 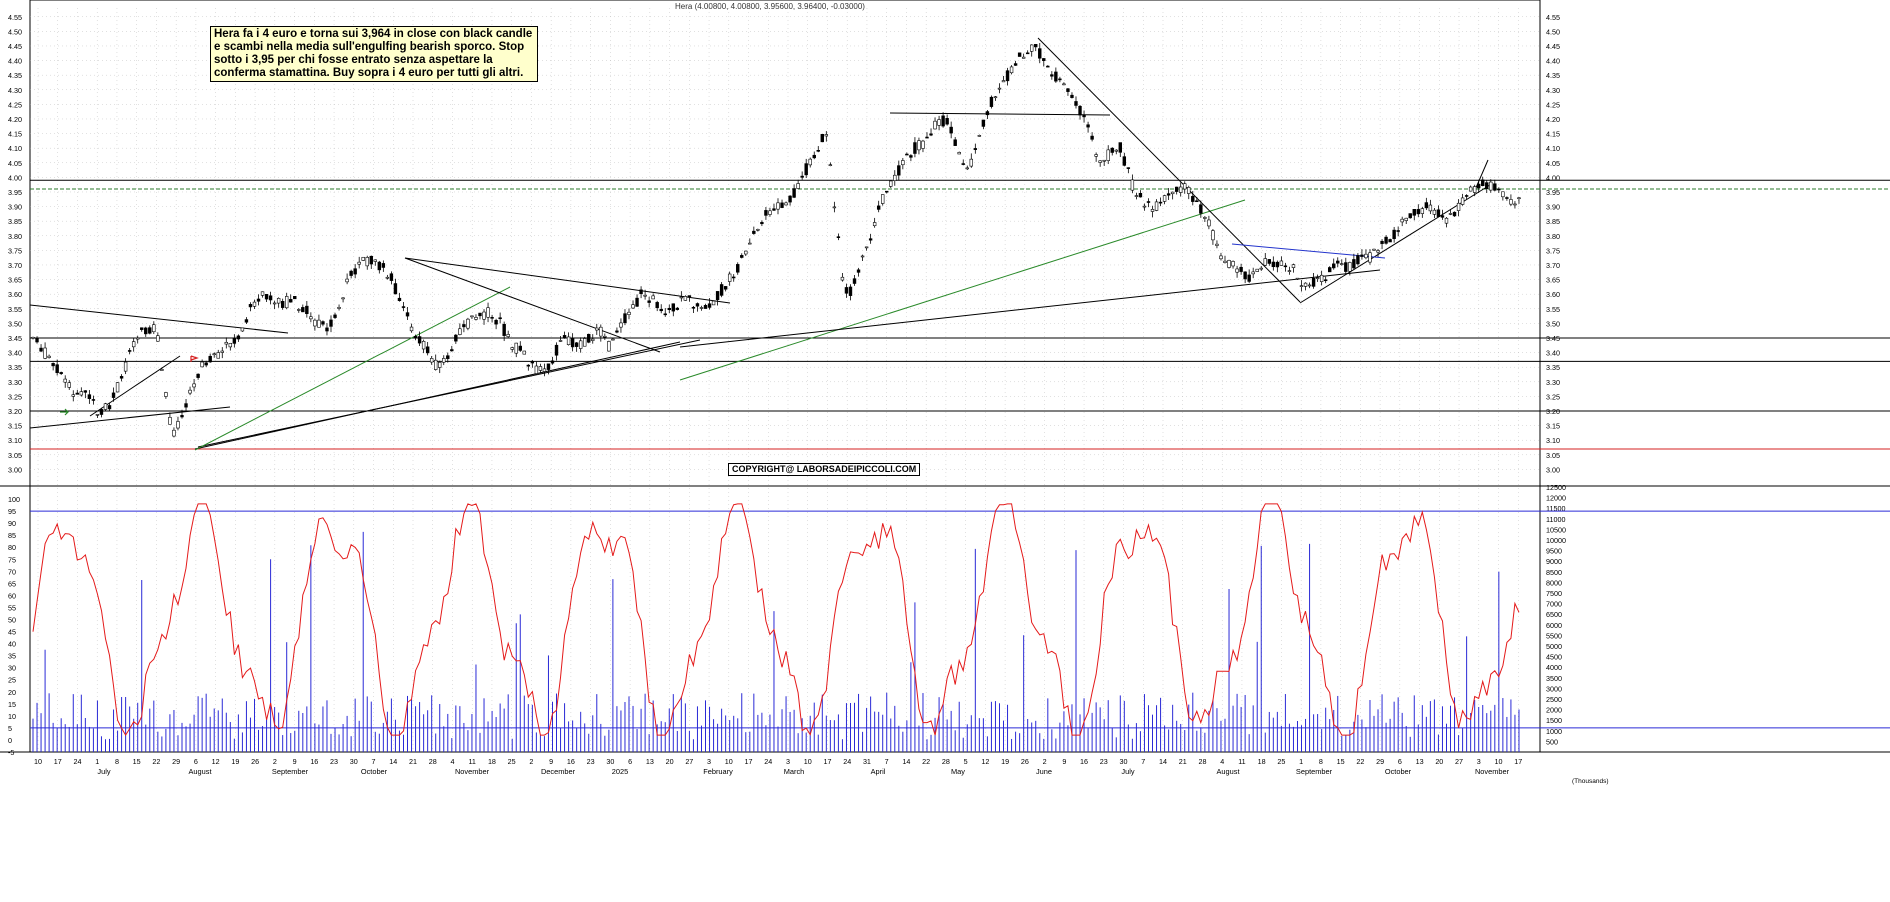 I want to click on date-tick-label: 11, so click(x=471, y=761).